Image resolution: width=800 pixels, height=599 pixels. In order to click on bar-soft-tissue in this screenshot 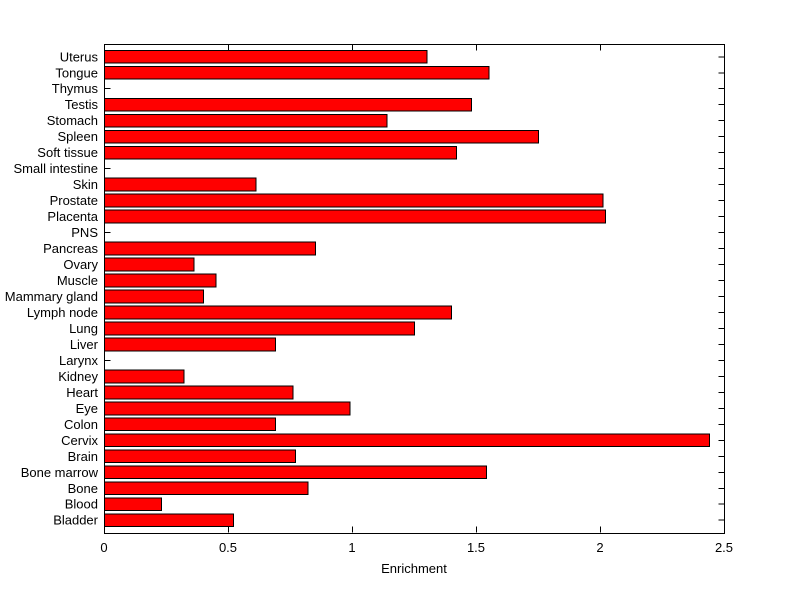, I will do `click(281, 152)`.